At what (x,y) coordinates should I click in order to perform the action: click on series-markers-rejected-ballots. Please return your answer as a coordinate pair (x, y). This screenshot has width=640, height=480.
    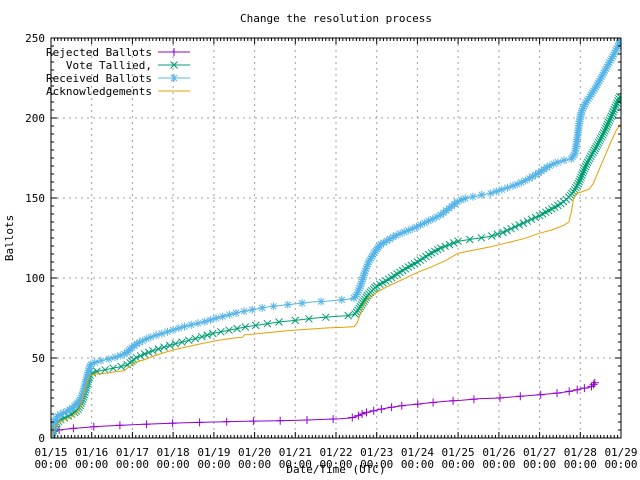
    Looking at the image, I should click on (325, 408).